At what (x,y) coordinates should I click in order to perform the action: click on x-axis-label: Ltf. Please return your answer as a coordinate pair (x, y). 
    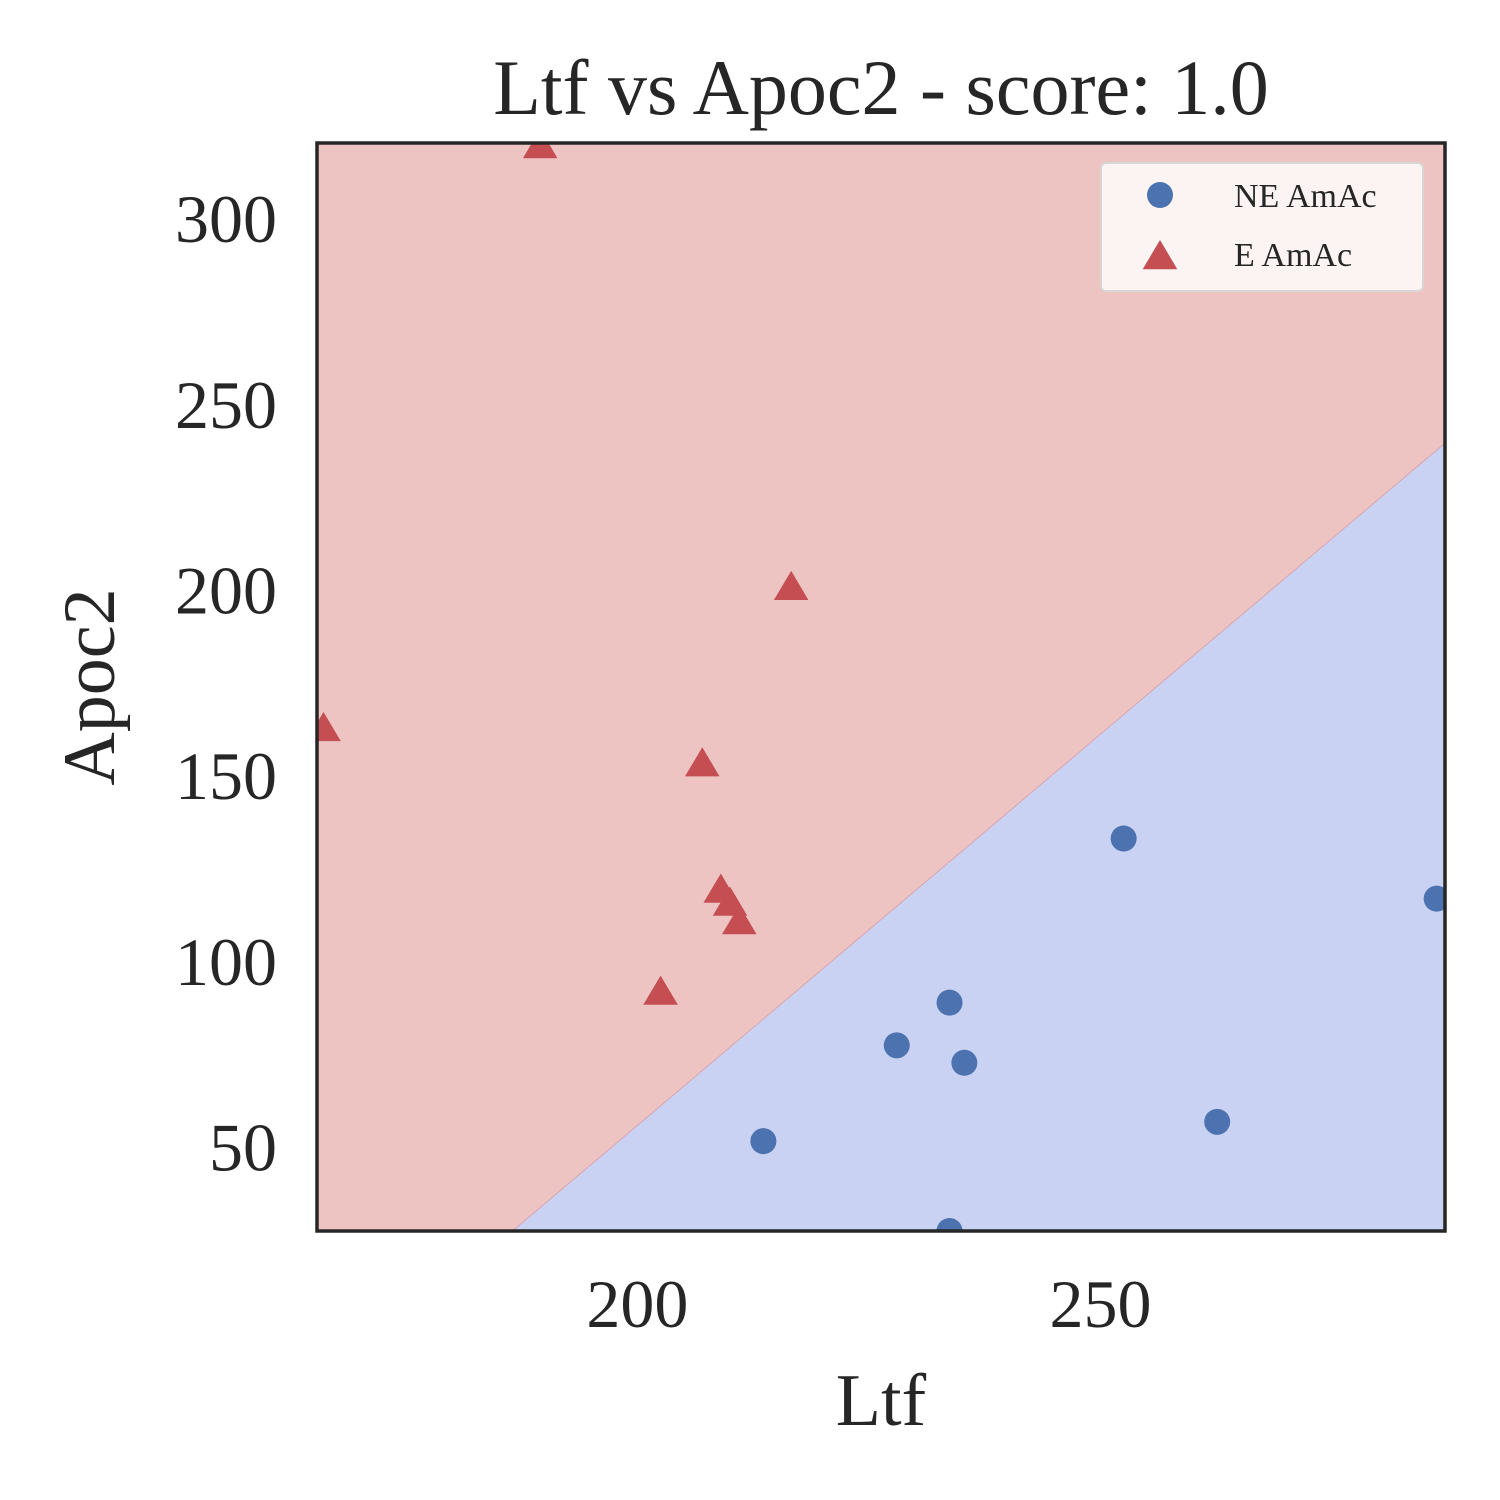
    Looking at the image, I should click on (881, 1401).